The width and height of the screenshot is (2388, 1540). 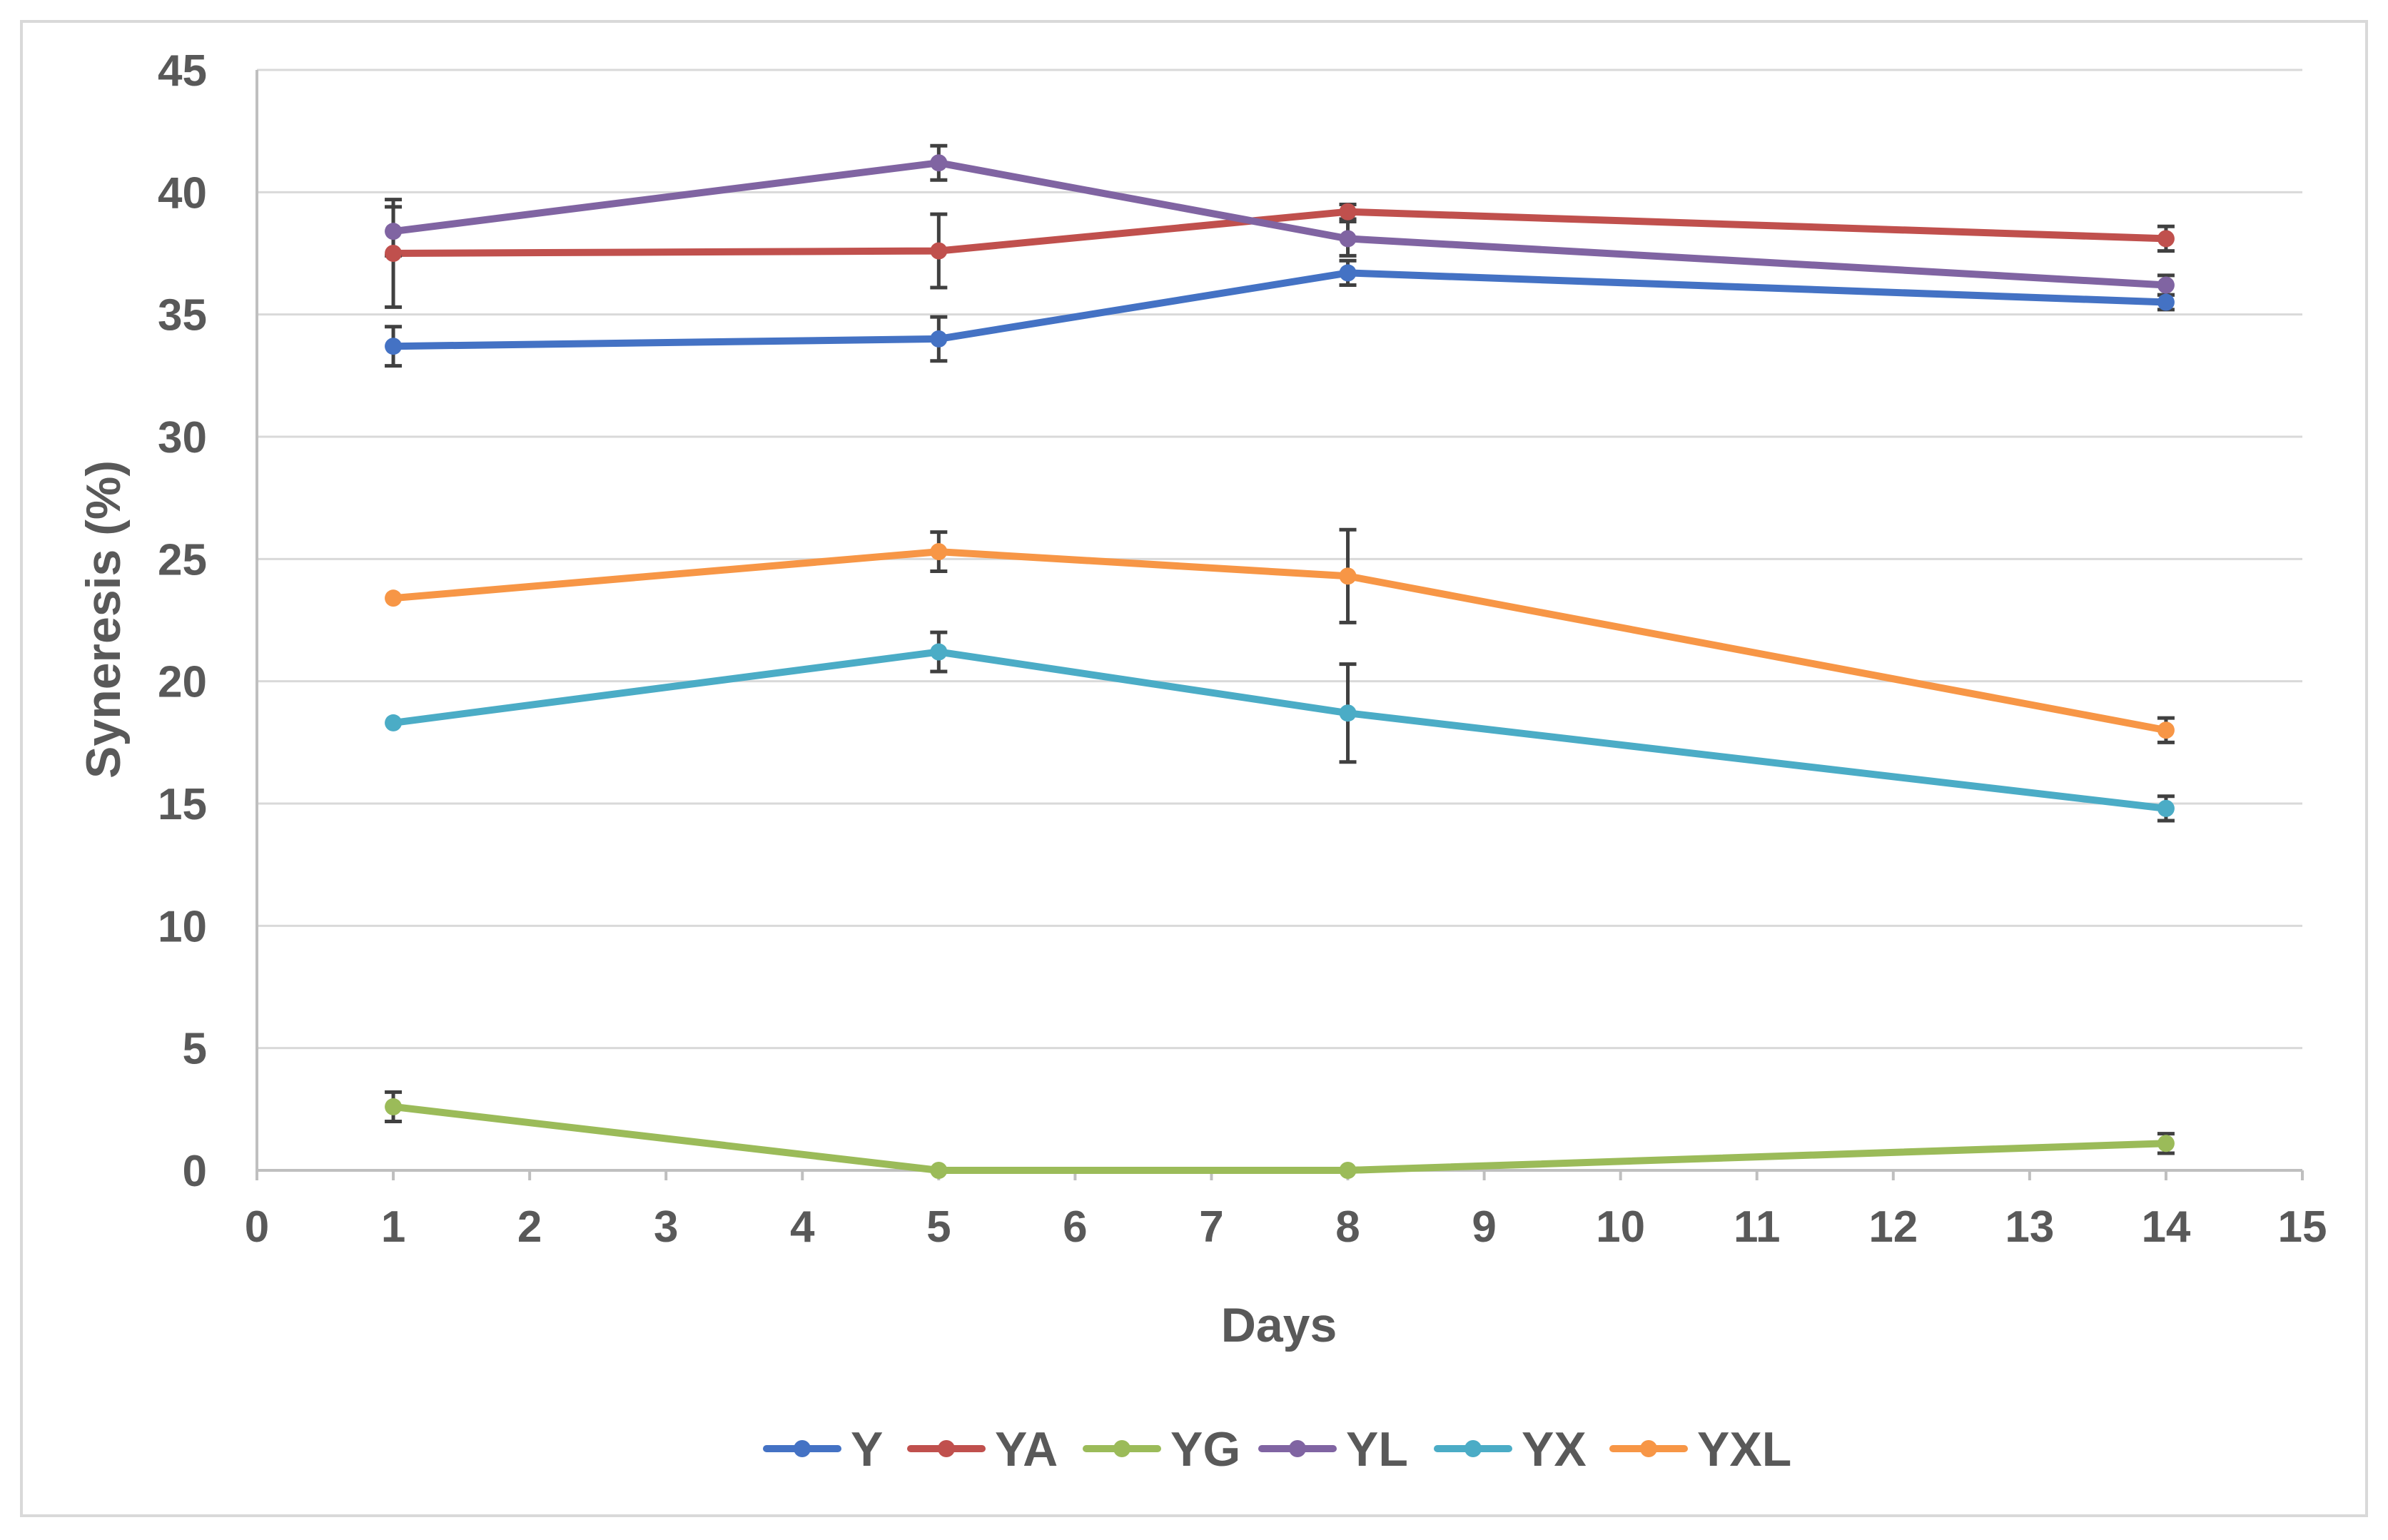 I want to click on x-tick-label: 12, so click(x=1893, y=1227).